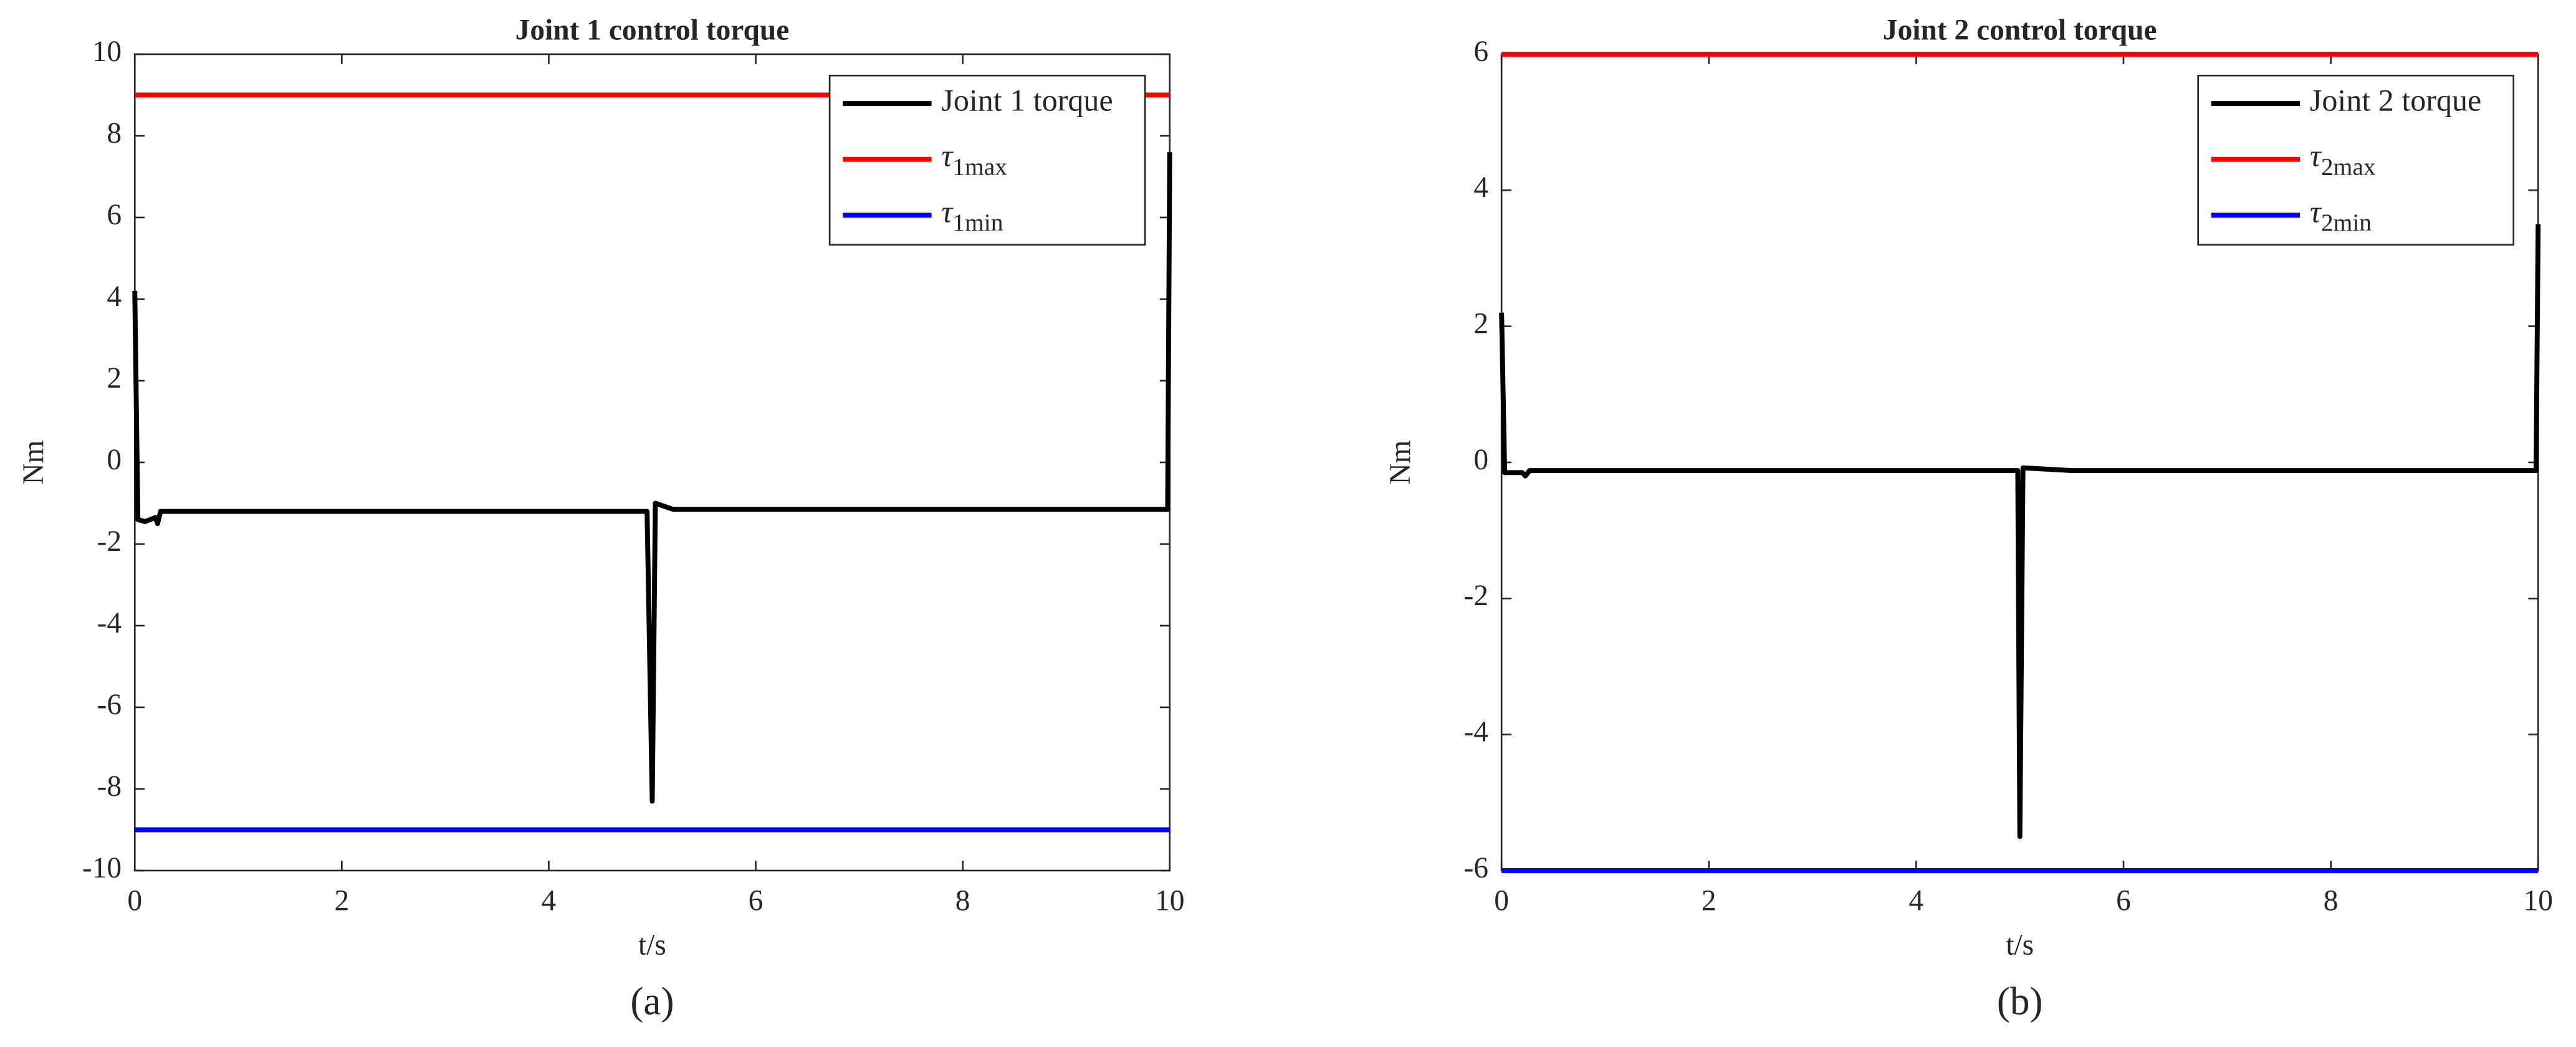  I want to click on legend-label-subscript: 2min, so click(2347, 222).